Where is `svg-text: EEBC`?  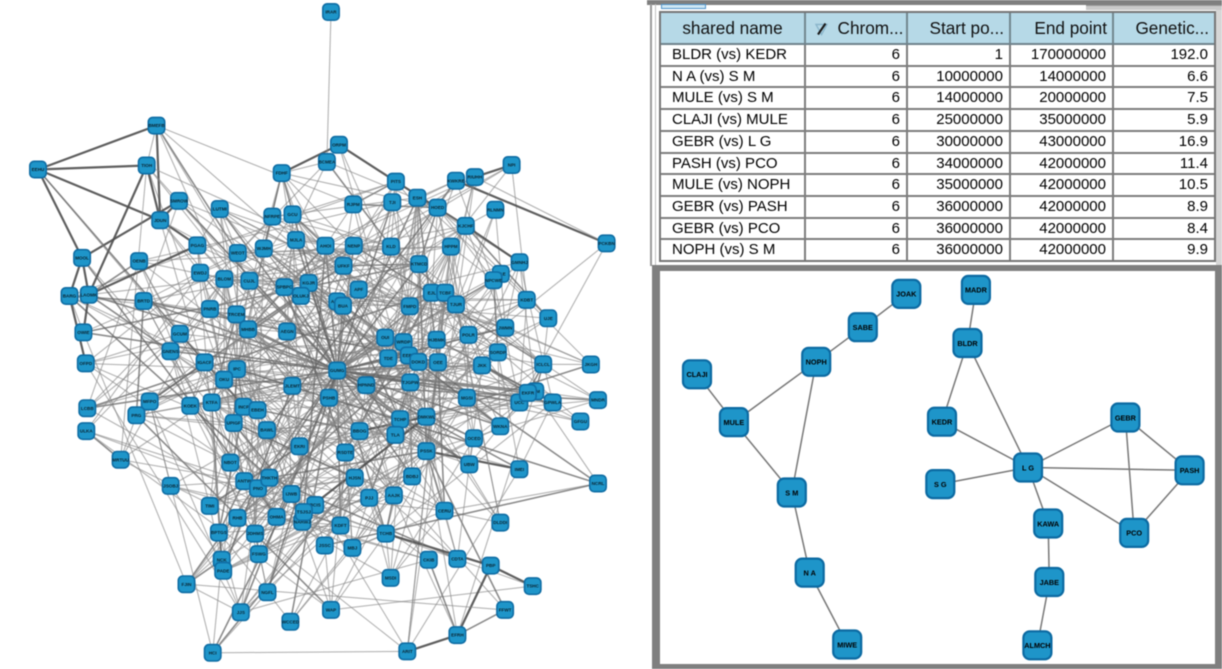
svg-text: EEBC is located at coordinates (409, 355).